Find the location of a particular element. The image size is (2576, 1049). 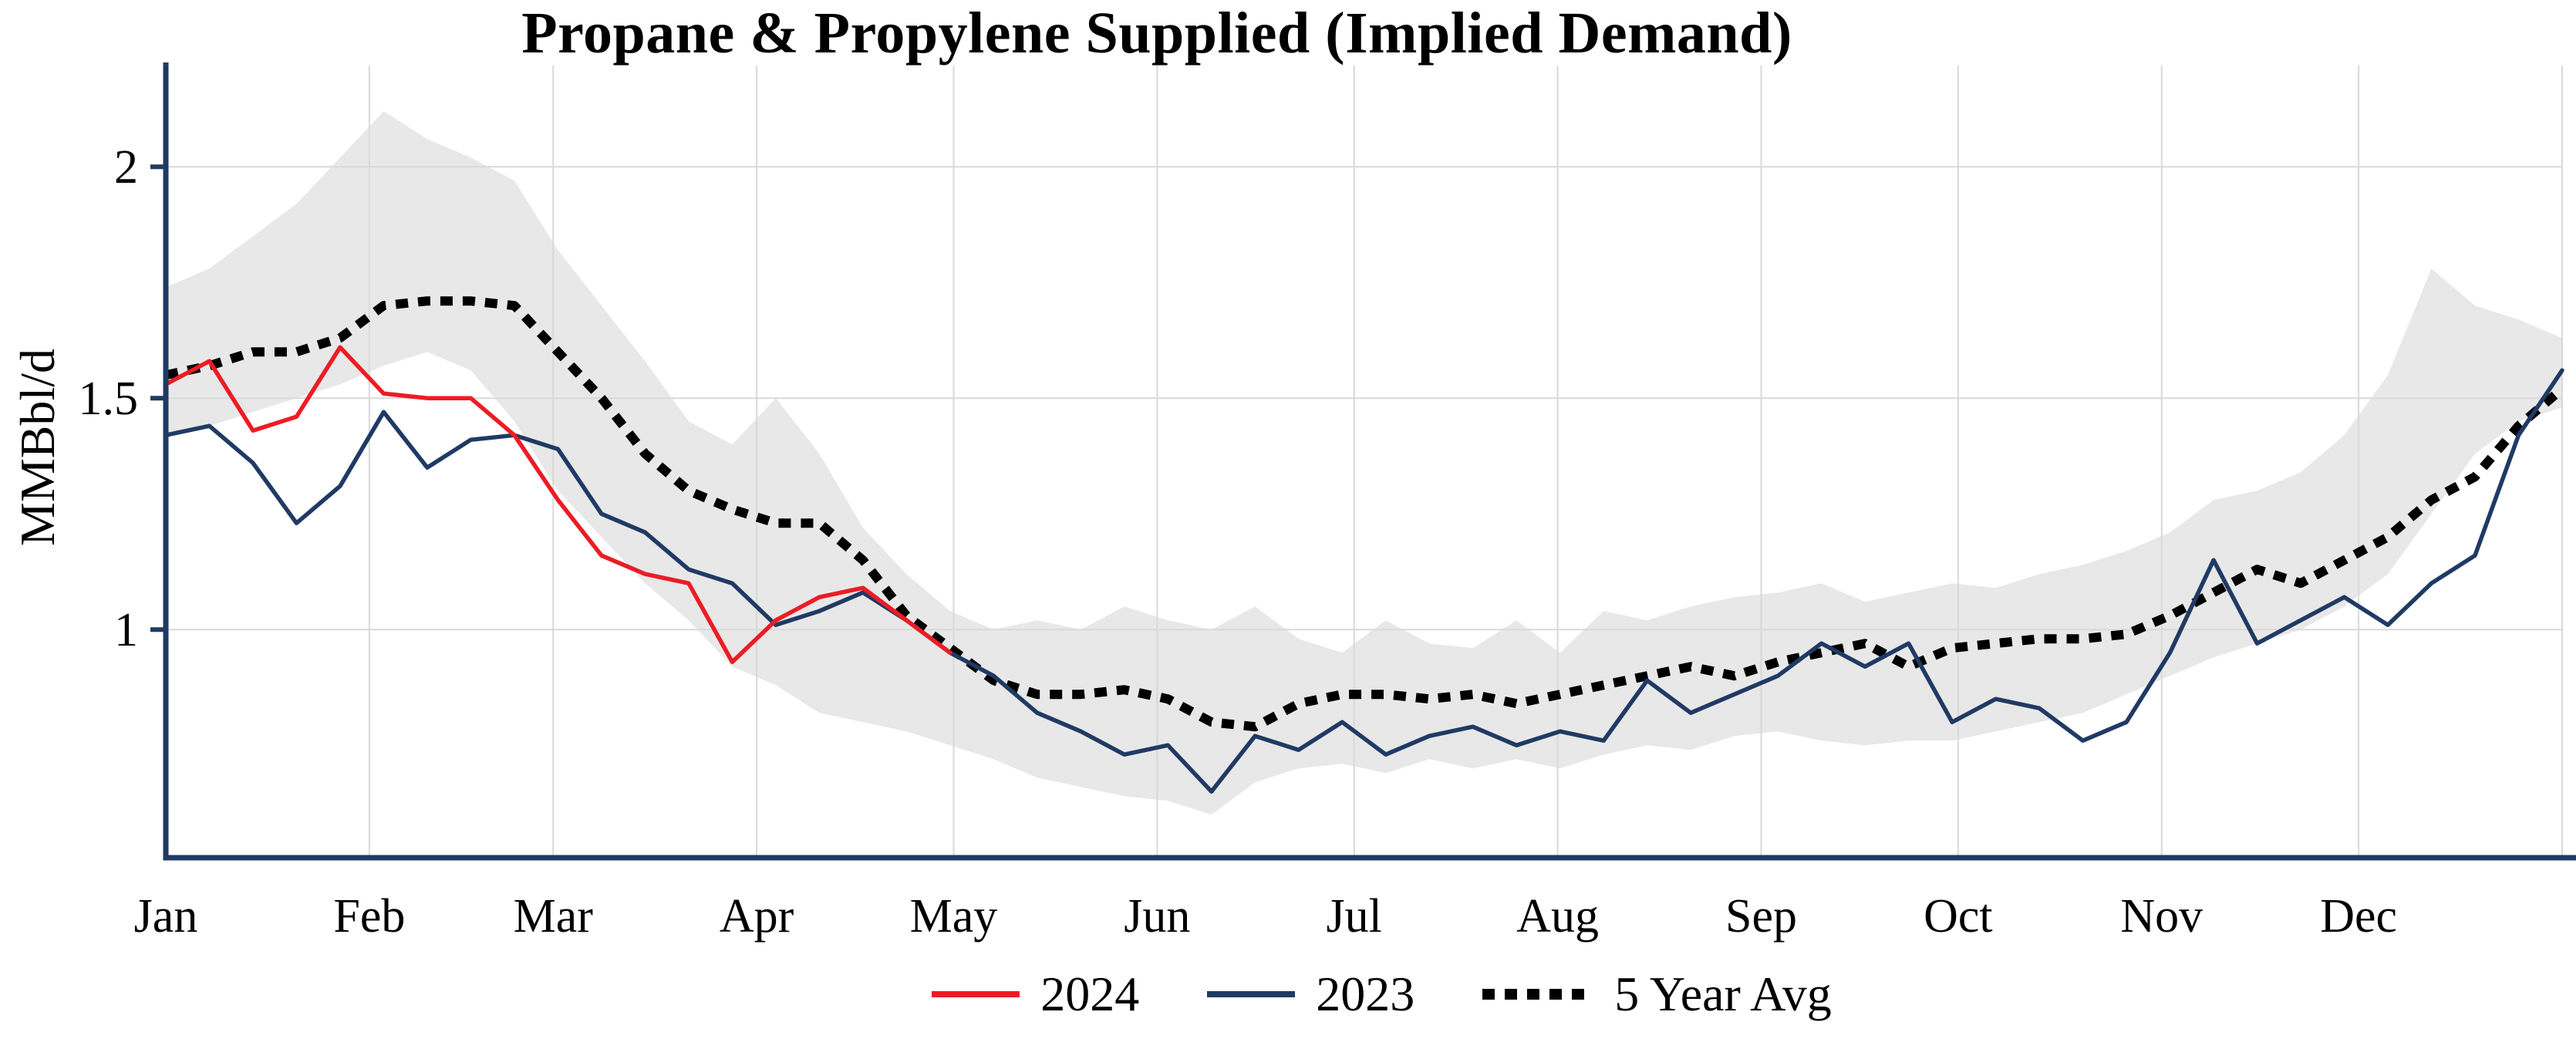

x-tick-label-dec: Dec is located at coordinates (2358, 916).